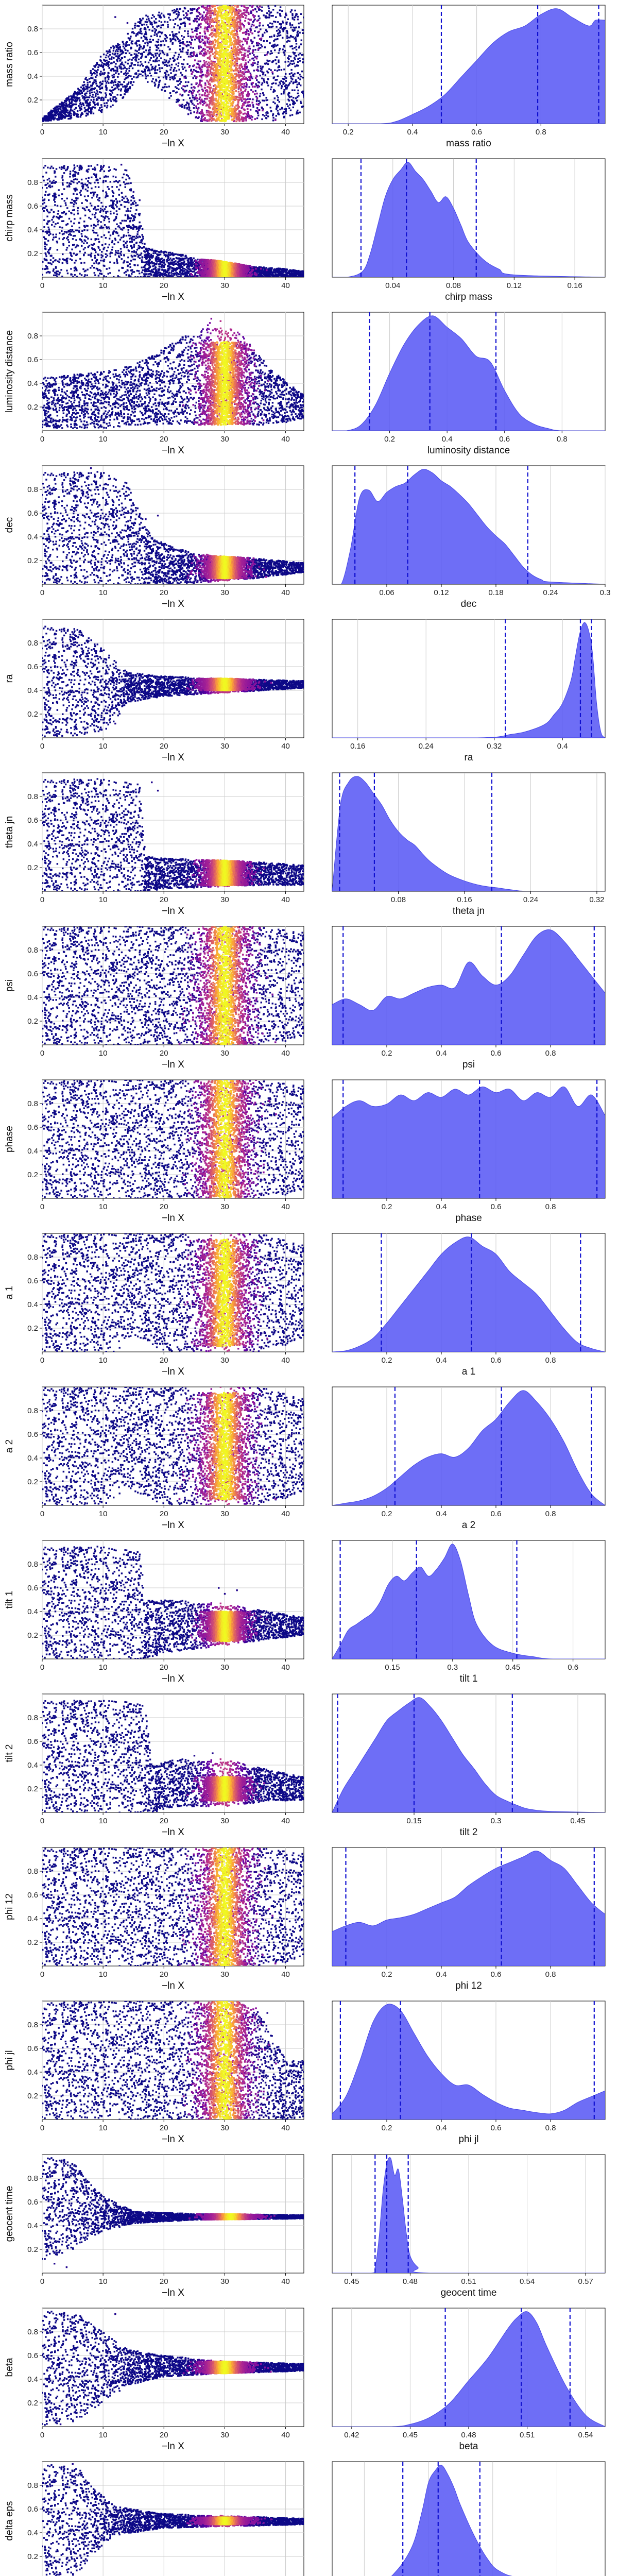 The width and height of the screenshot is (618, 2576). I want to click on x-tick-label: 40, so click(285, 132).